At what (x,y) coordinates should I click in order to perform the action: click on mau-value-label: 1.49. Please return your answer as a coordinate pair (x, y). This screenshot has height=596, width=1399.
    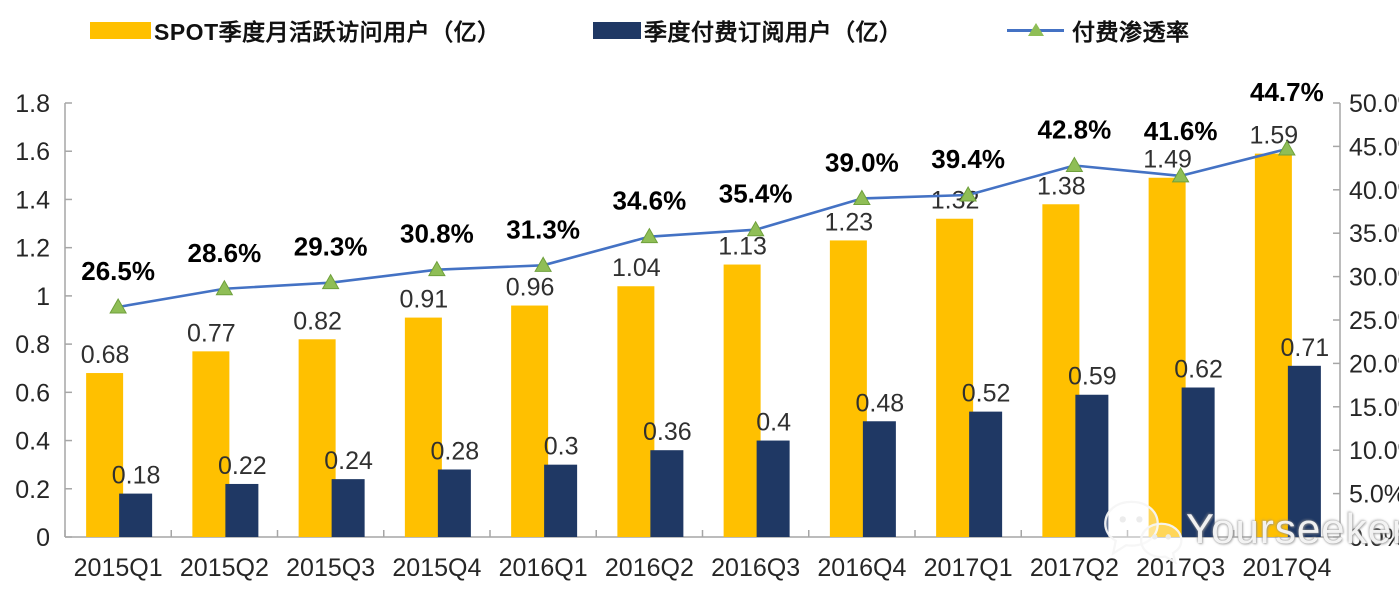
    Looking at the image, I should click on (1167, 160).